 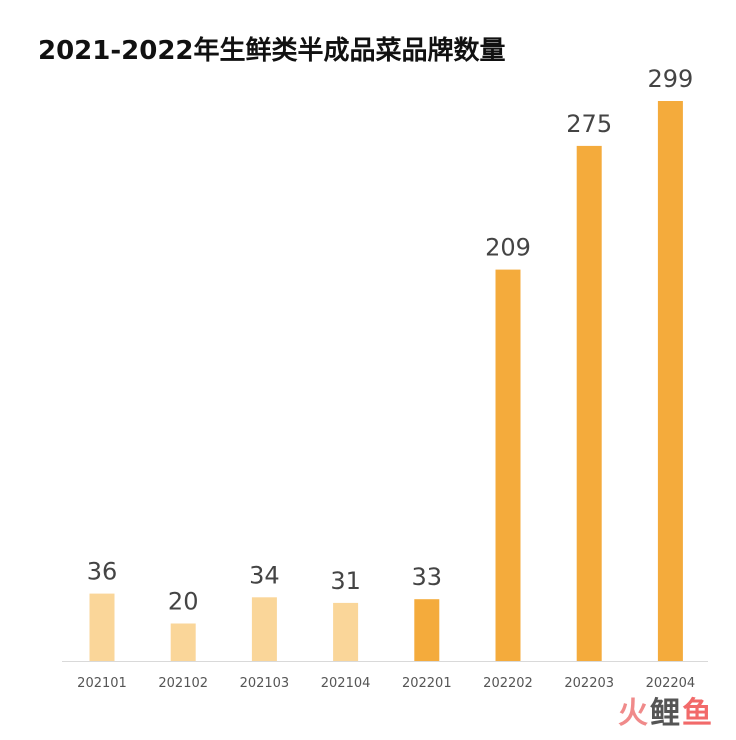 I want to click on value-label-202202: 209, so click(x=508, y=248).